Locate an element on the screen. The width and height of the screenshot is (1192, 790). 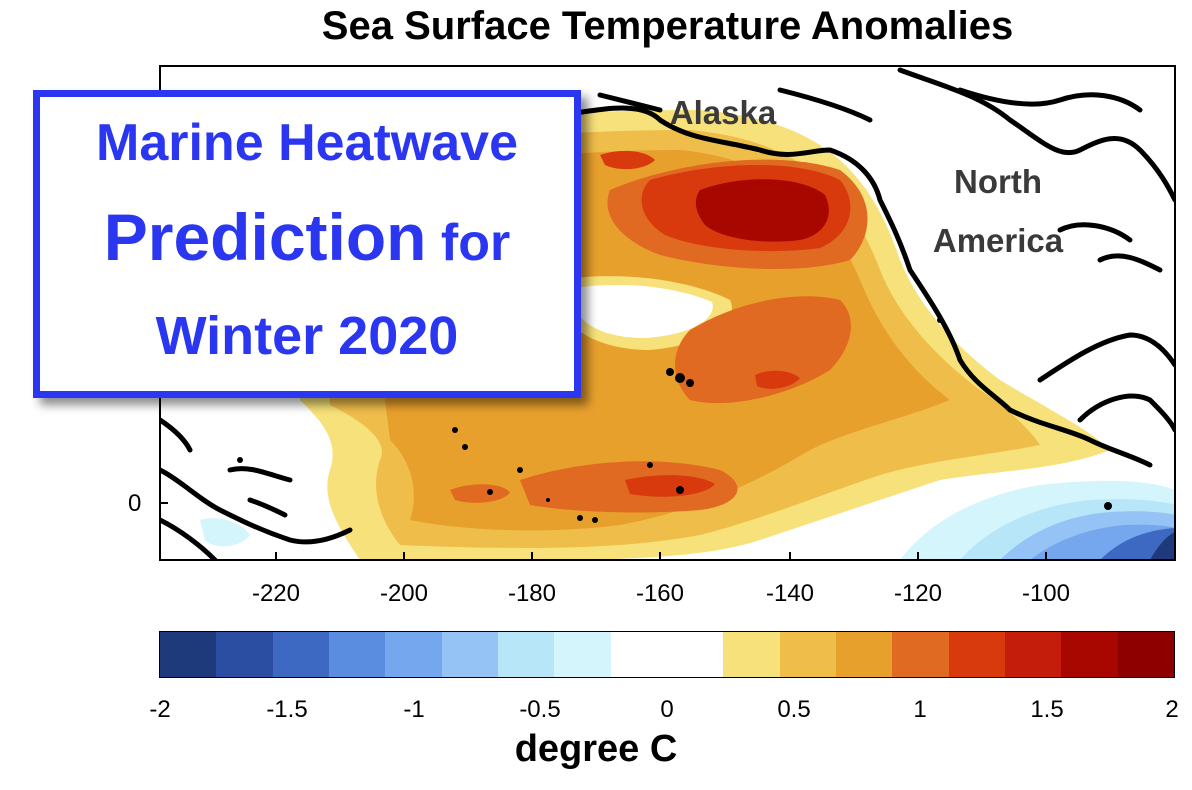
colorbar-unit-label: degree C is located at coordinates (596, 749).